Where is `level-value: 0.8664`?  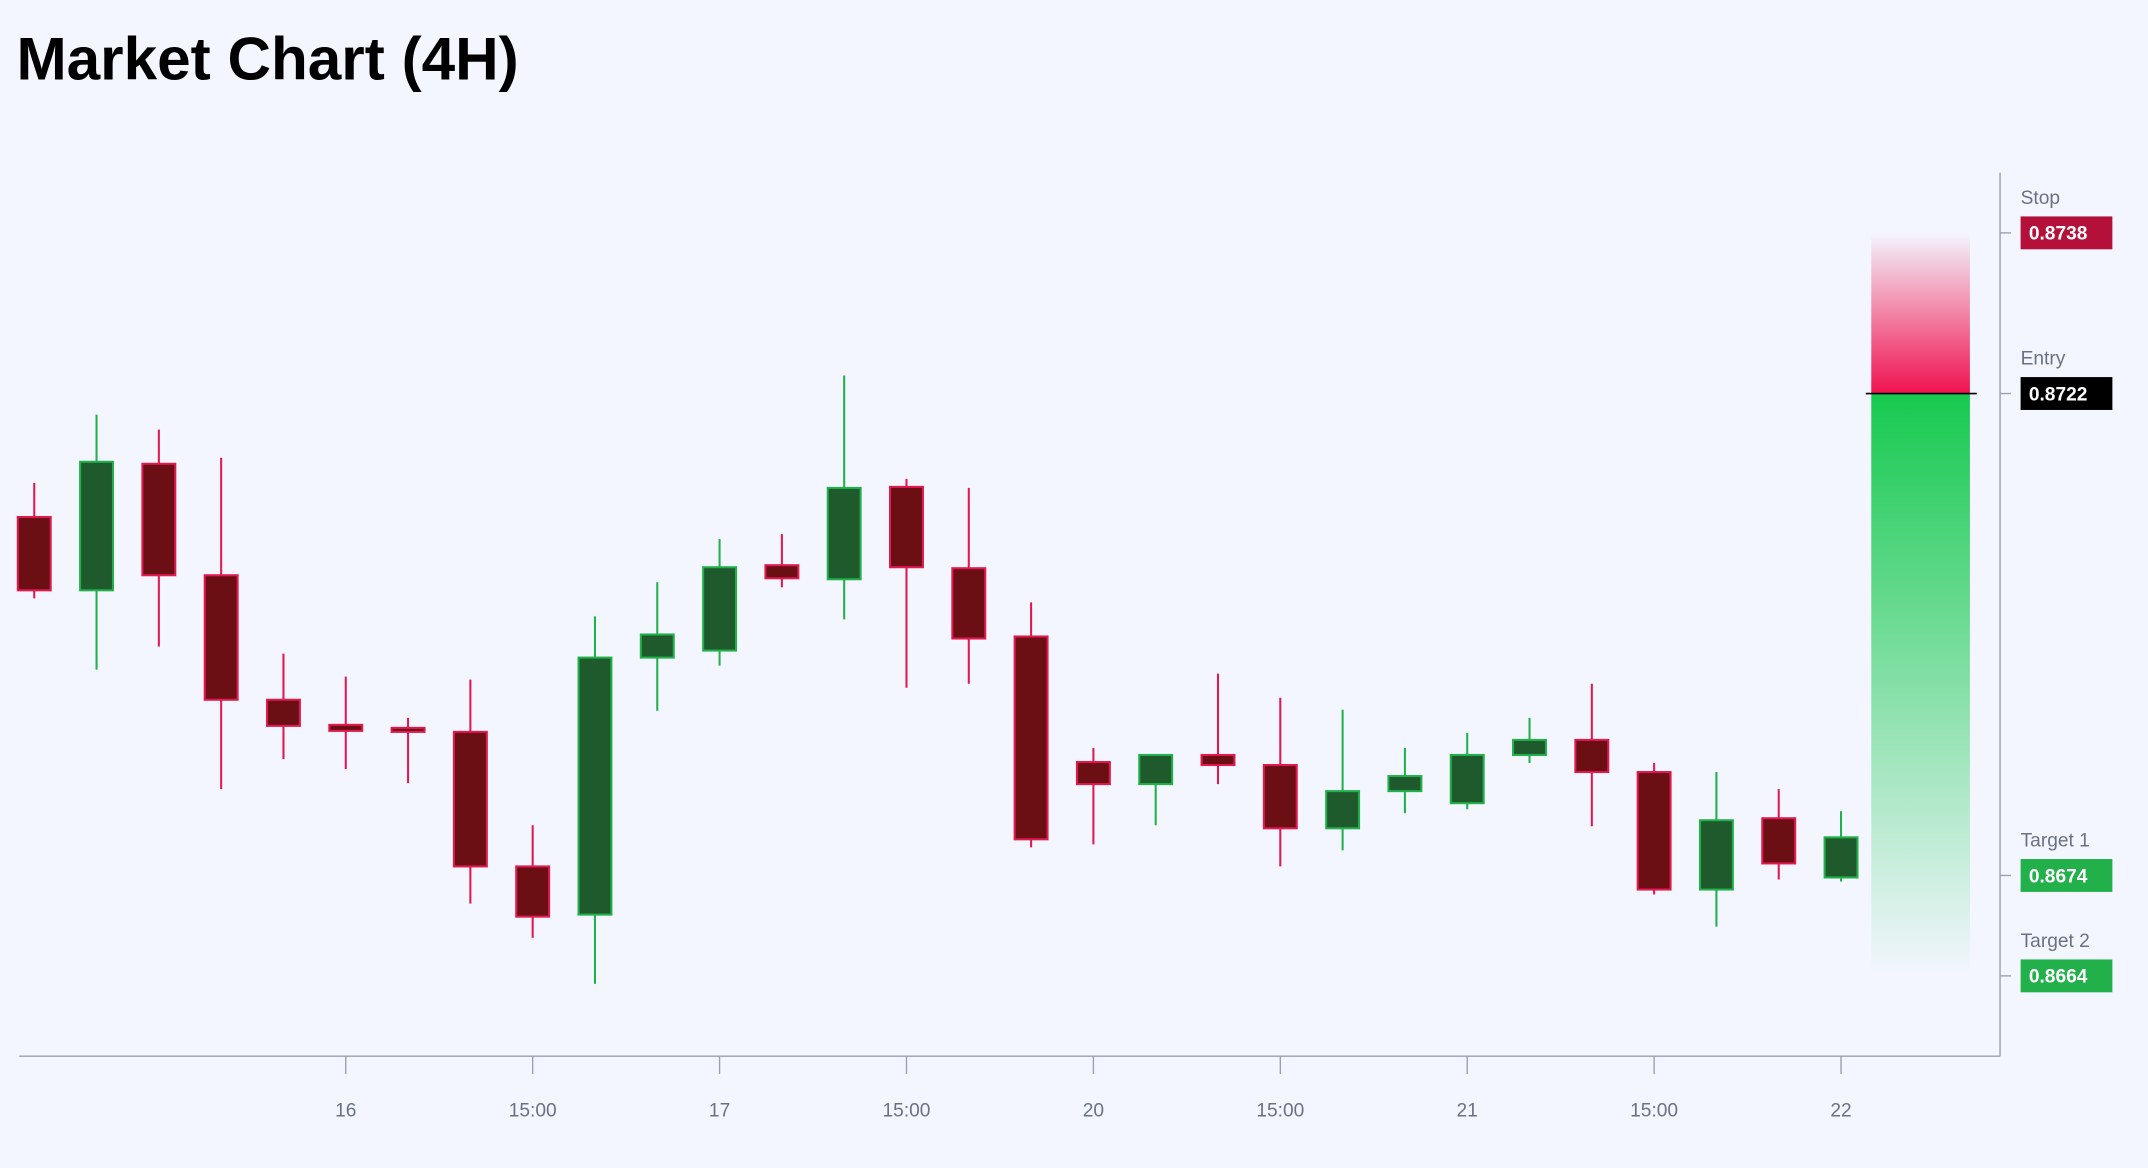
level-value: 0.8664 is located at coordinates (2058, 977).